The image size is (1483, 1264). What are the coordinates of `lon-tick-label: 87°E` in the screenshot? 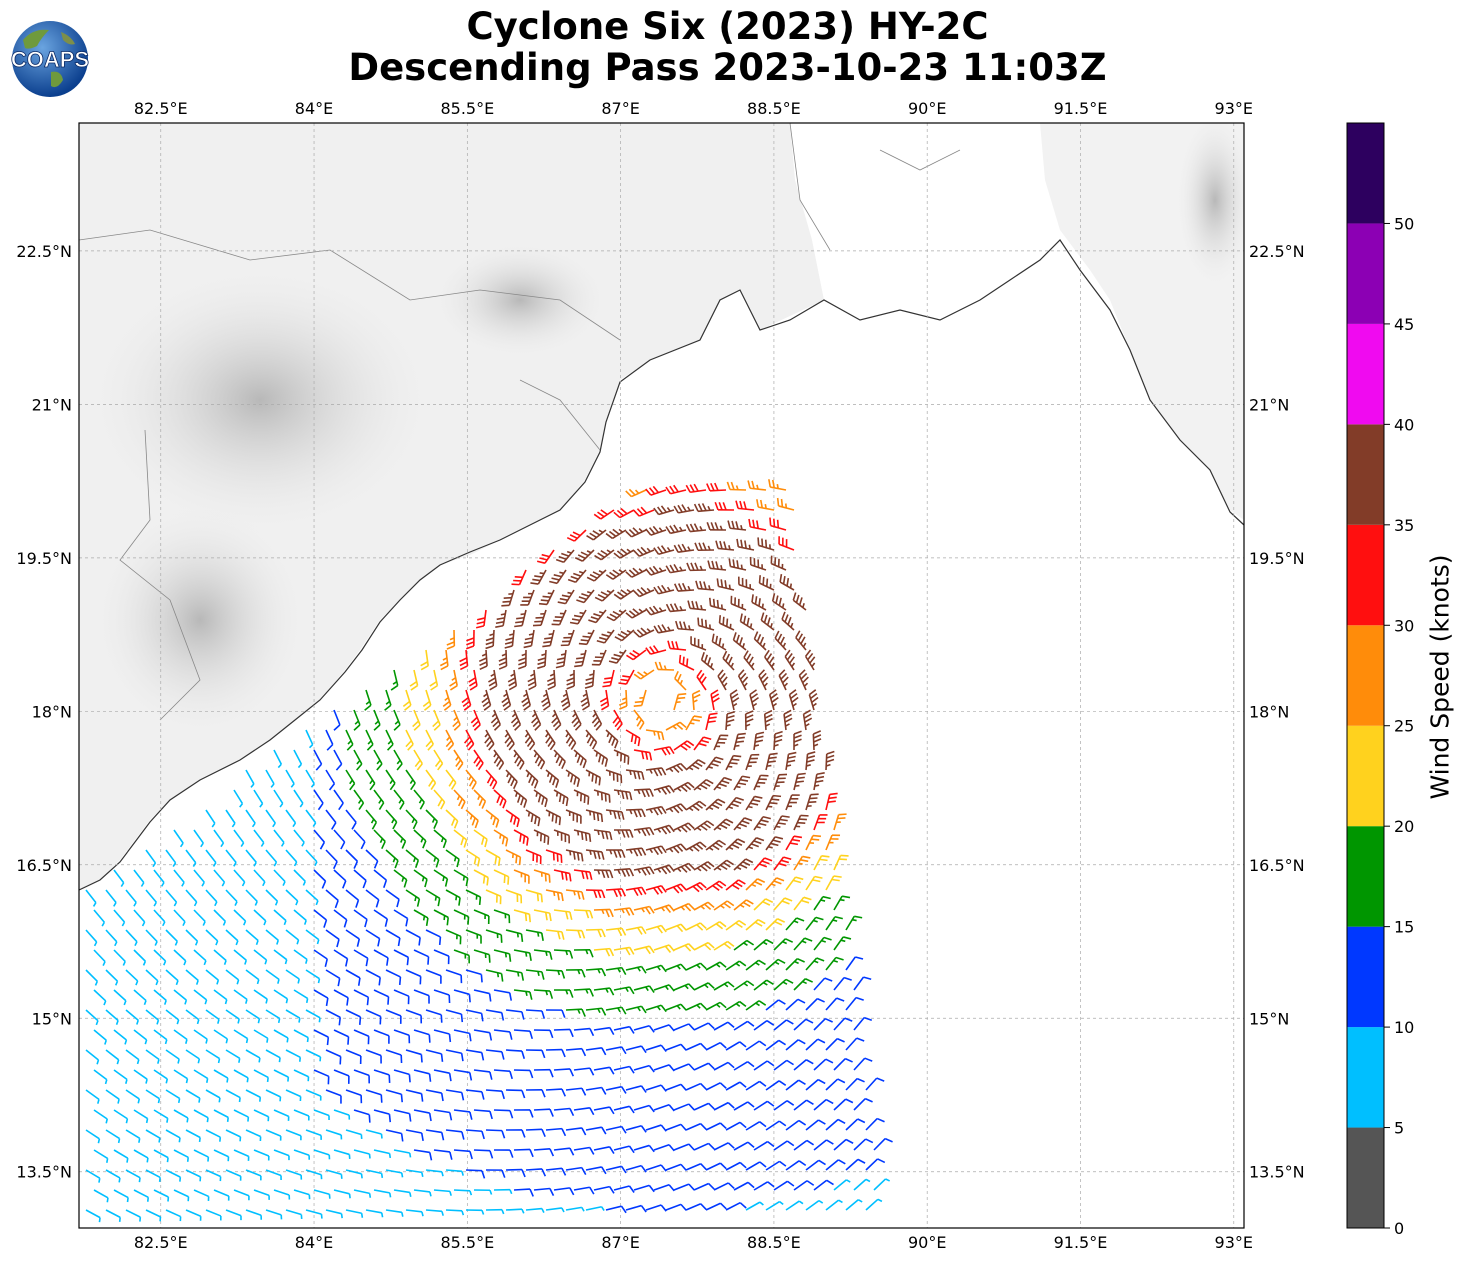 It's located at (620, 1242).